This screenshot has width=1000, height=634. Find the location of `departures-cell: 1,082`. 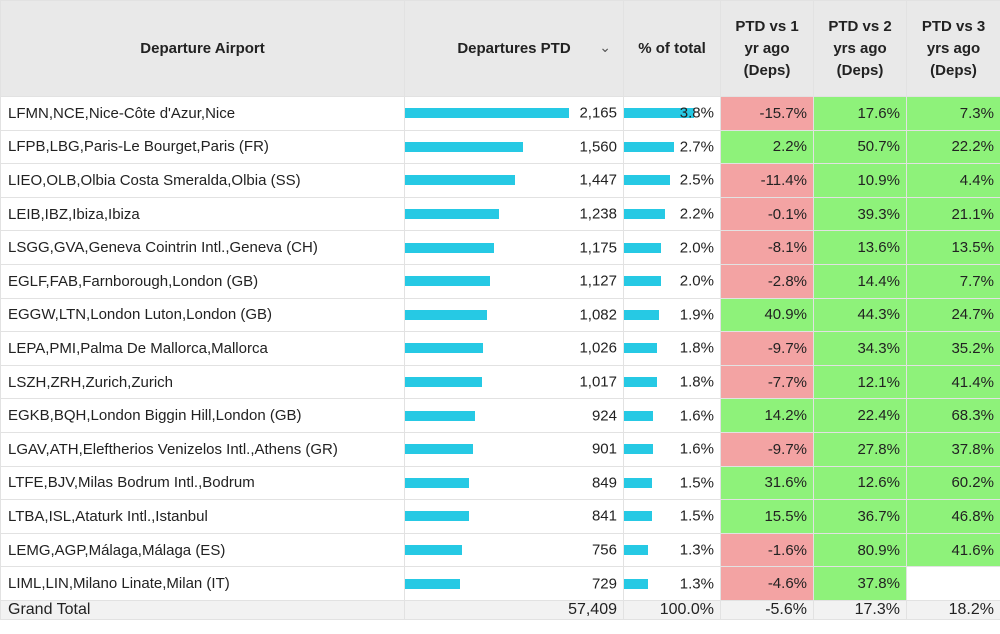

departures-cell: 1,082 is located at coordinates (514, 315).